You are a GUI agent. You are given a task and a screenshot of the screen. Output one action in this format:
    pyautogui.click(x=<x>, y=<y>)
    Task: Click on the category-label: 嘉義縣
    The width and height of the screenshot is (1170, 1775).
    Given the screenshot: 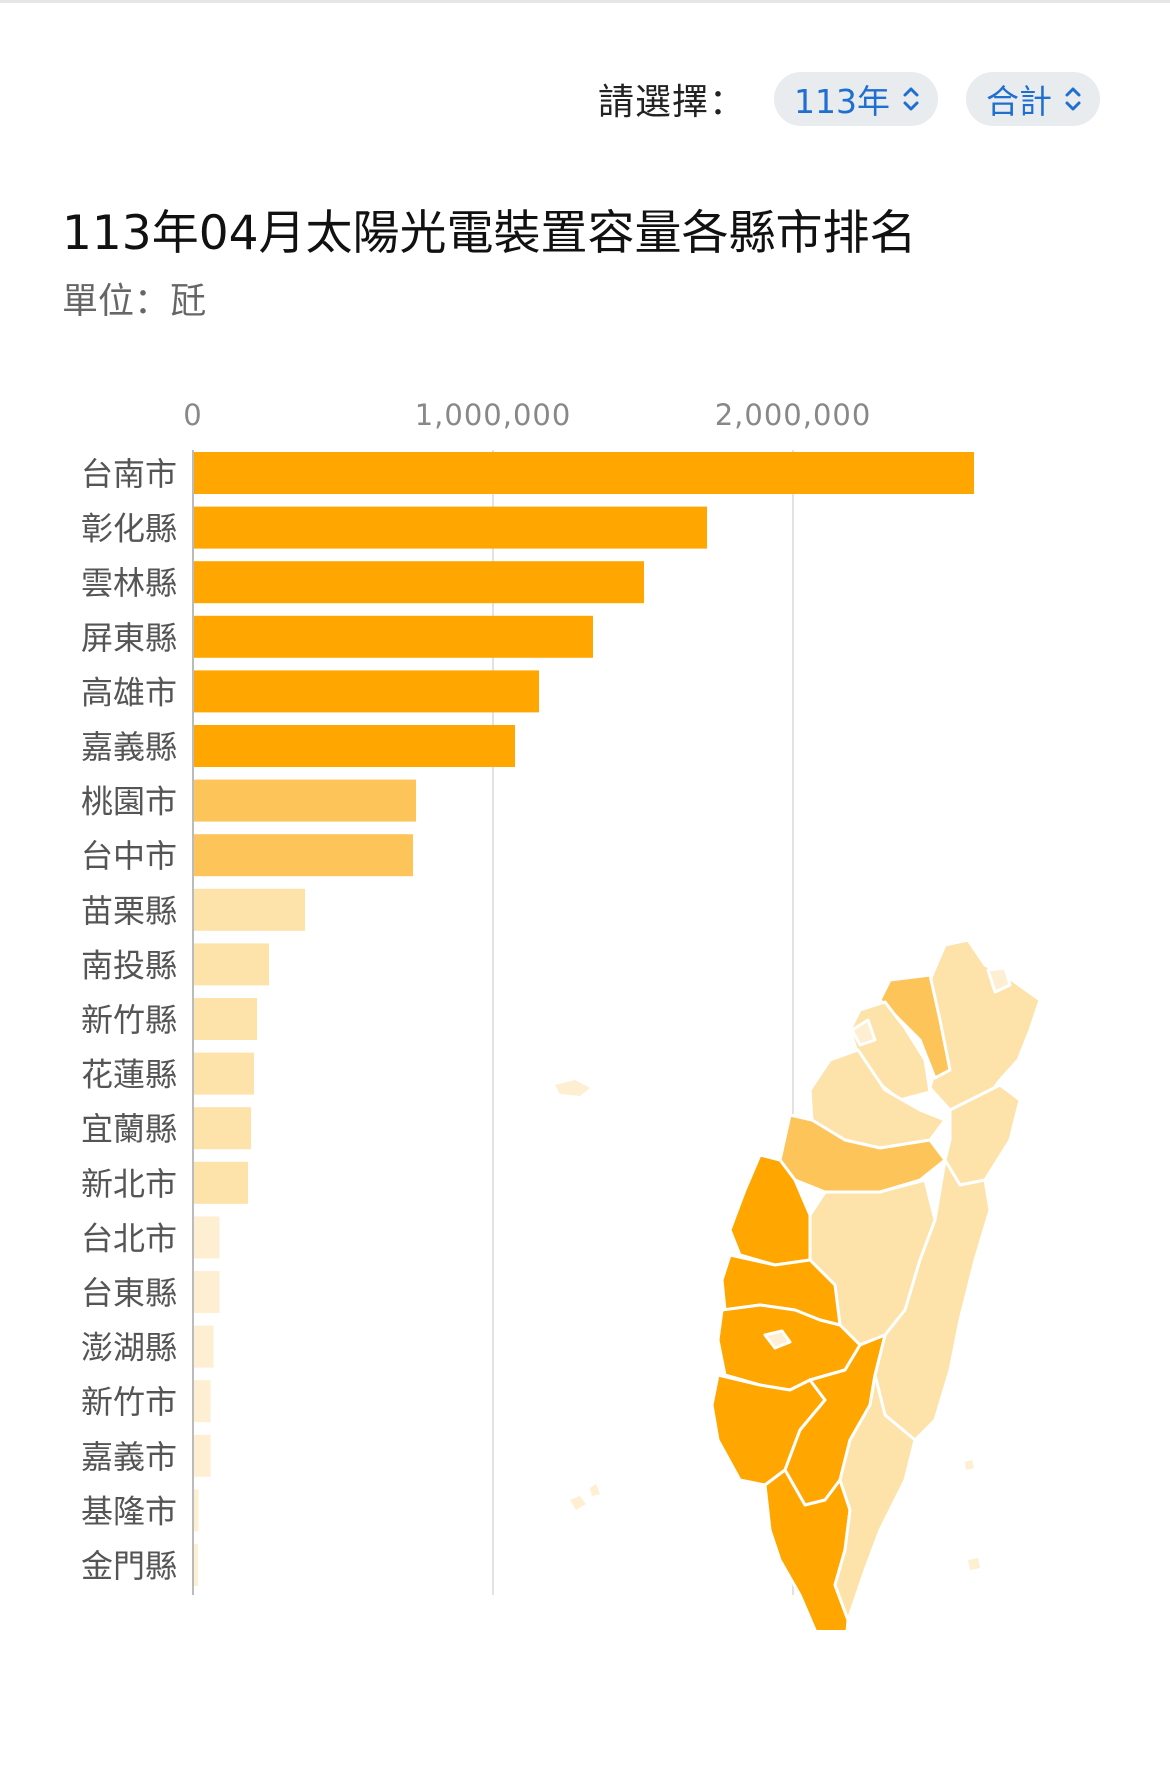 What is the action you would take?
    pyautogui.click(x=129, y=747)
    